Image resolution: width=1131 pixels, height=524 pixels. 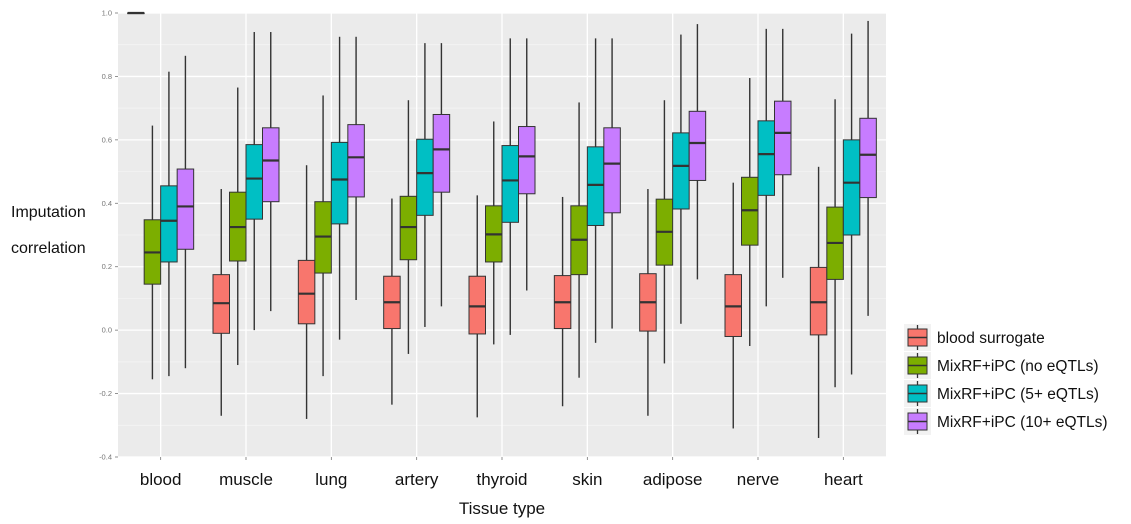 What do you see at coordinates (417, 479) in the screenshot?
I see `x-tick-label: artery` at bounding box center [417, 479].